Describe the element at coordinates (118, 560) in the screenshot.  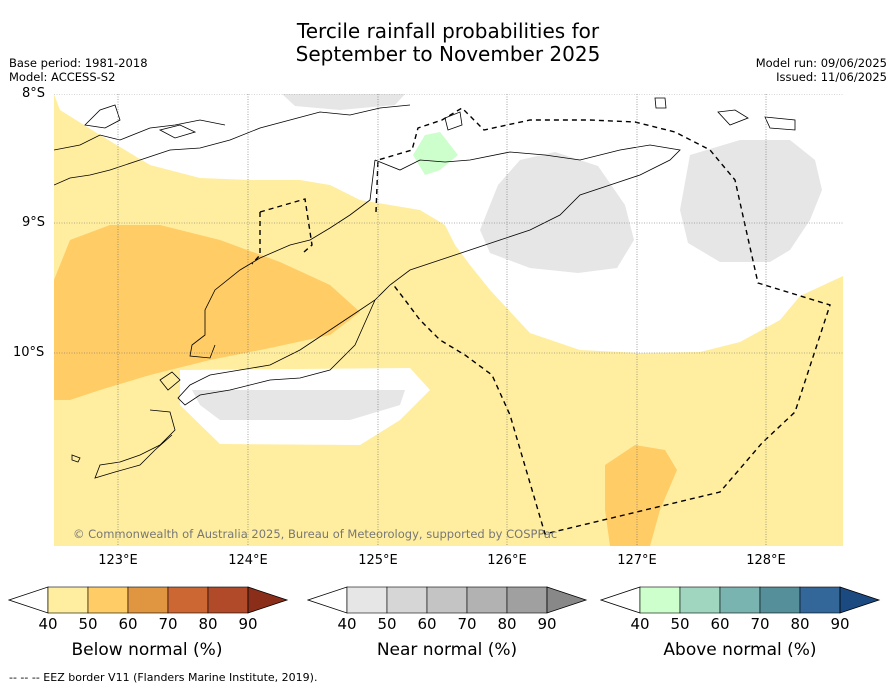
I see `lon-label-123e: 123°E` at that location.